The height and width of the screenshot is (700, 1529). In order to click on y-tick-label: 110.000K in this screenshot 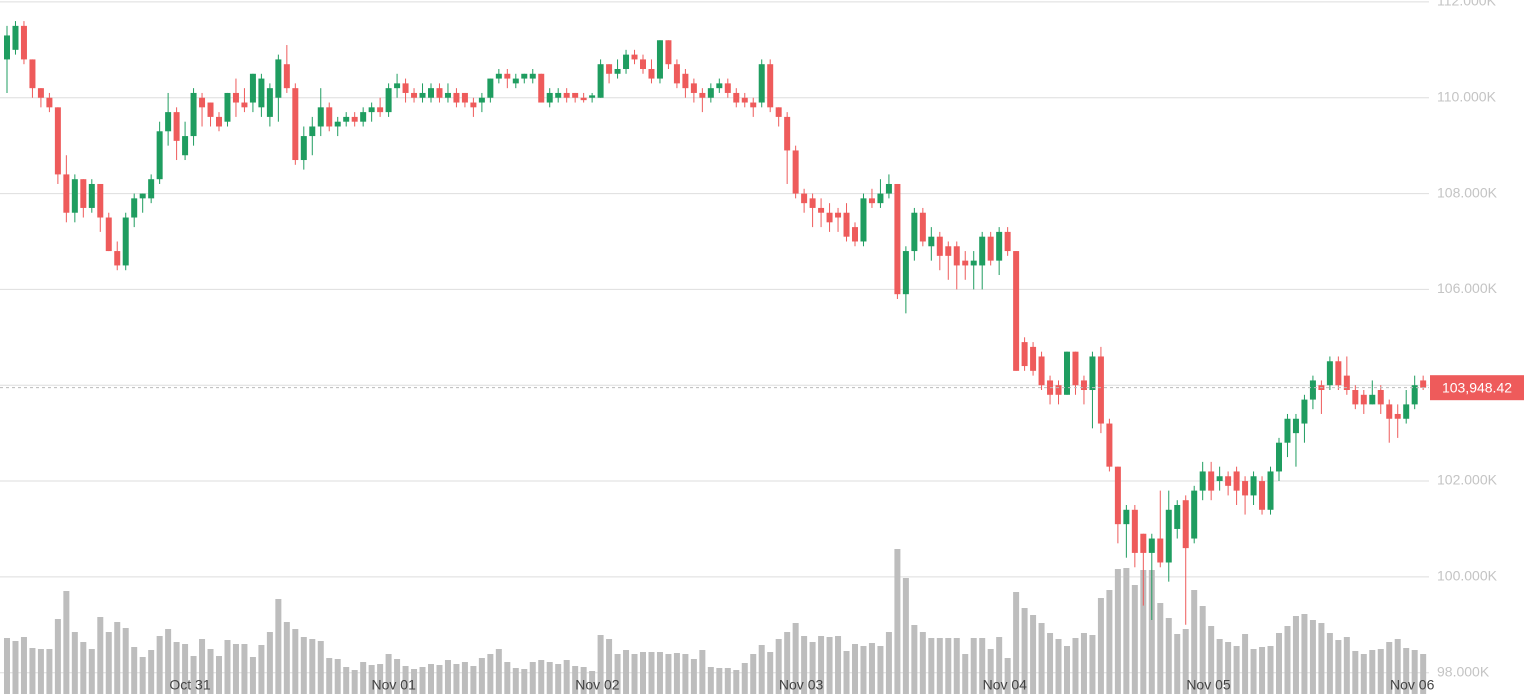, I will do `click(1467, 96)`.